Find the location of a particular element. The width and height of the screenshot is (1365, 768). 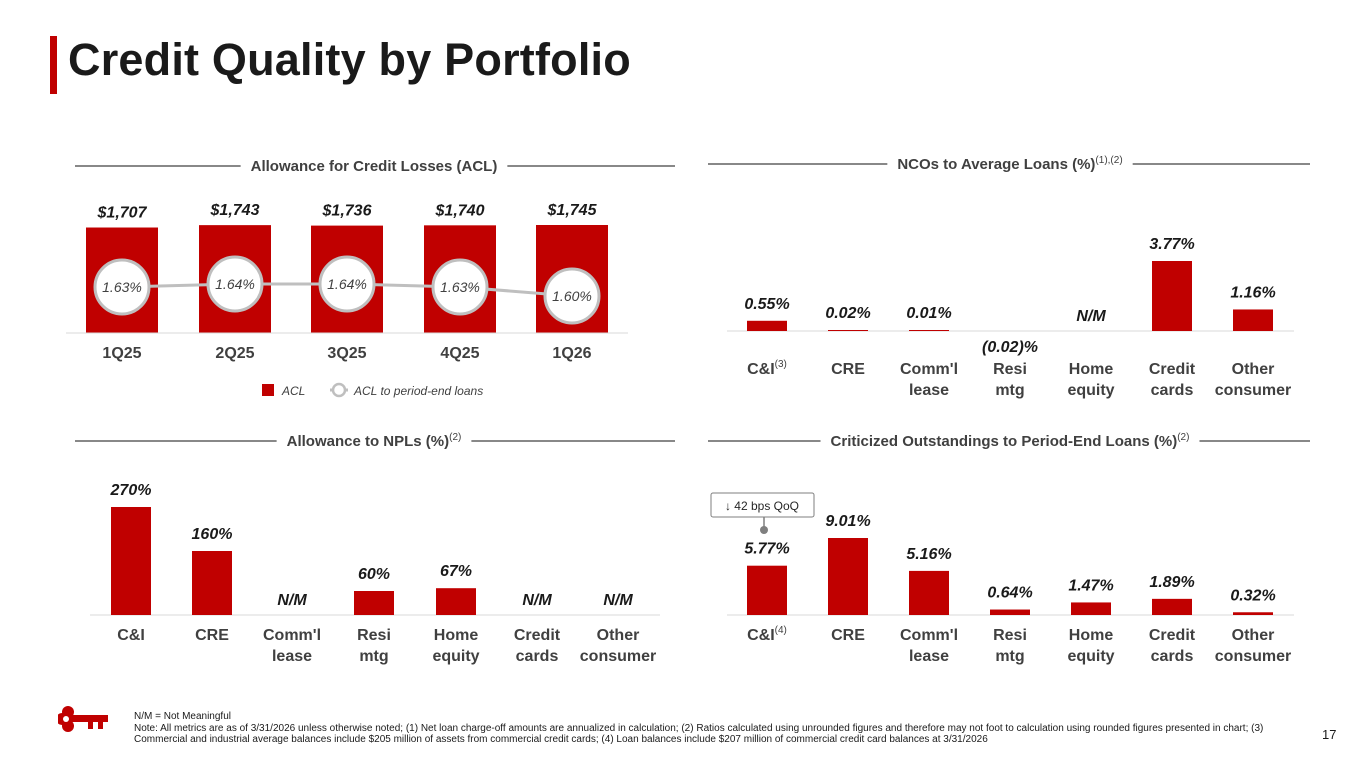

acl-ratio-label: 1.64% is located at coordinates (235, 284).